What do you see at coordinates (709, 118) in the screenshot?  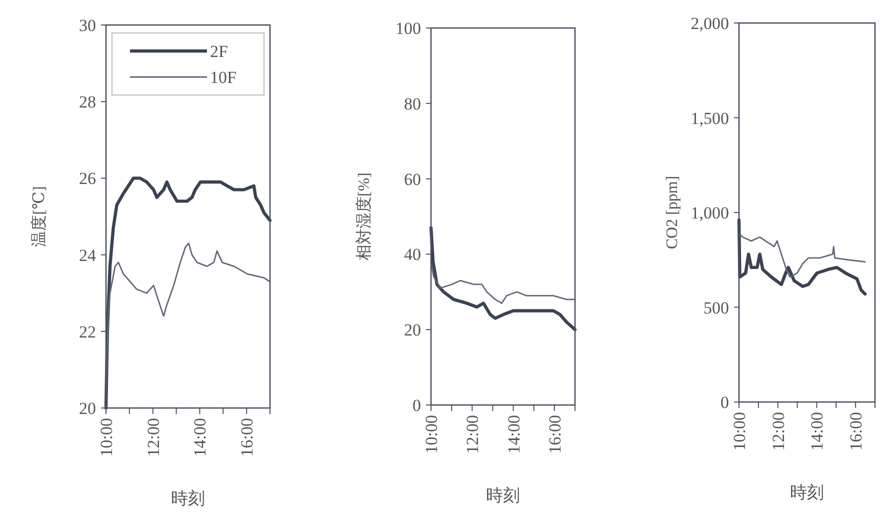 I see `y-tick-label: 1,500` at bounding box center [709, 118].